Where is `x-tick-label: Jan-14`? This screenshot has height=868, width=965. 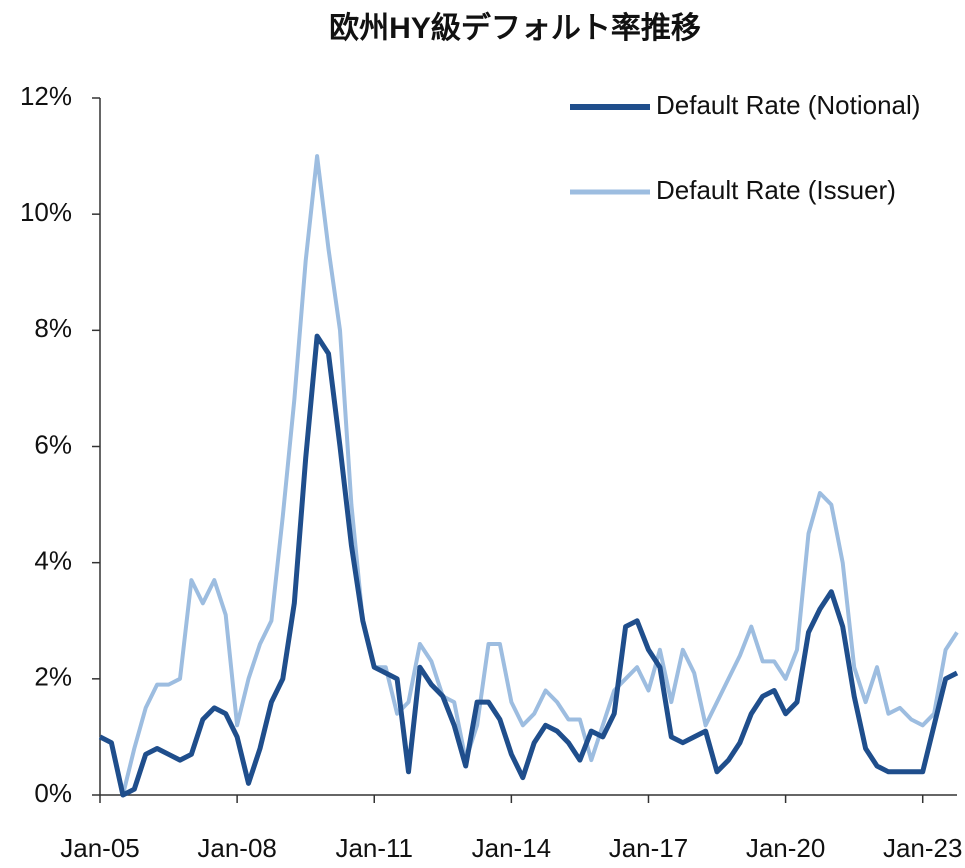 x-tick-label: Jan-14 is located at coordinates (512, 848).